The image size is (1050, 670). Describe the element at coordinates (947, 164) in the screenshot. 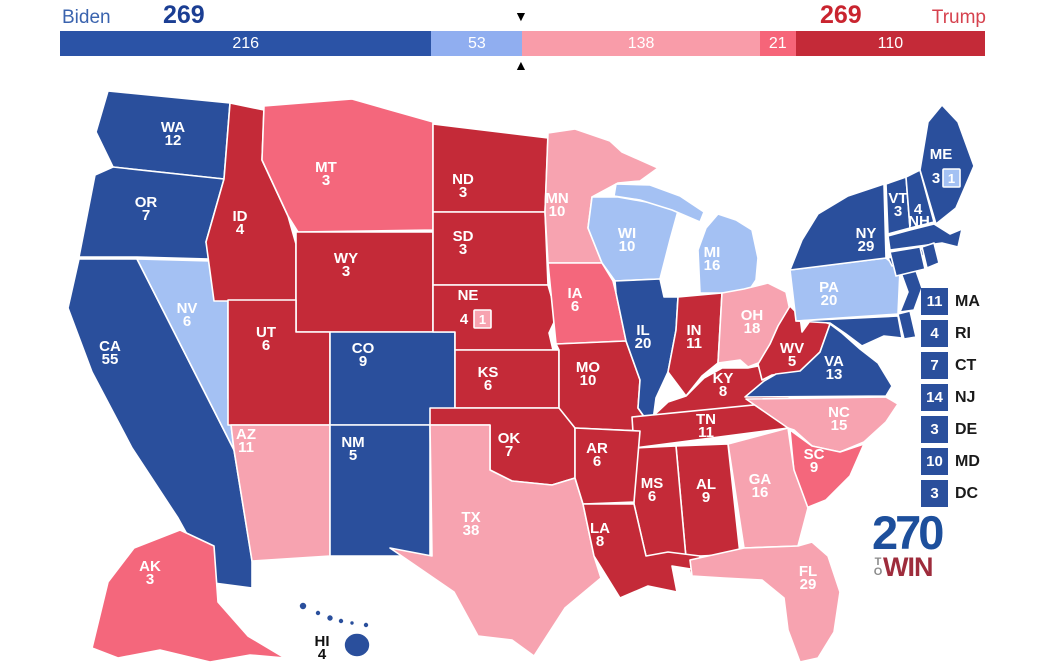

I see `state-me` at that location.